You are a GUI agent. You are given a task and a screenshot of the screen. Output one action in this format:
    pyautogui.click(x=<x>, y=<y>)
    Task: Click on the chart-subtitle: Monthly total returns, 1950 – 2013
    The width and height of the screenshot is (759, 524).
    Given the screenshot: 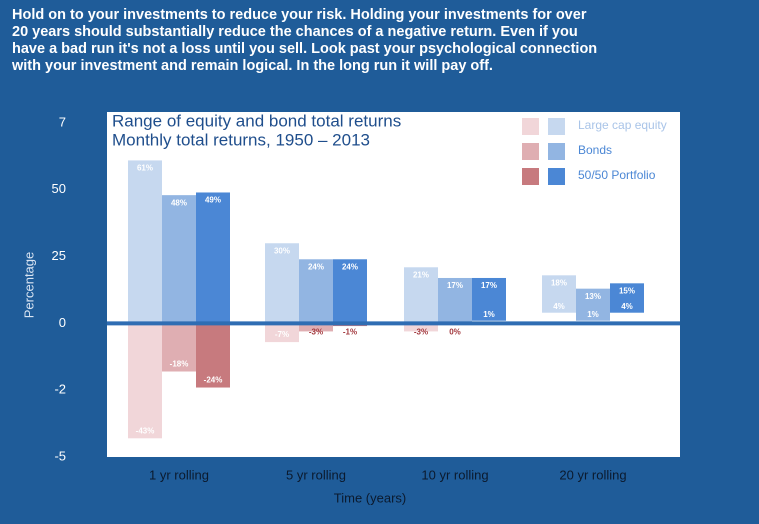 What is the action you would take?
    pyautogui.click(x=241, y=139)
    